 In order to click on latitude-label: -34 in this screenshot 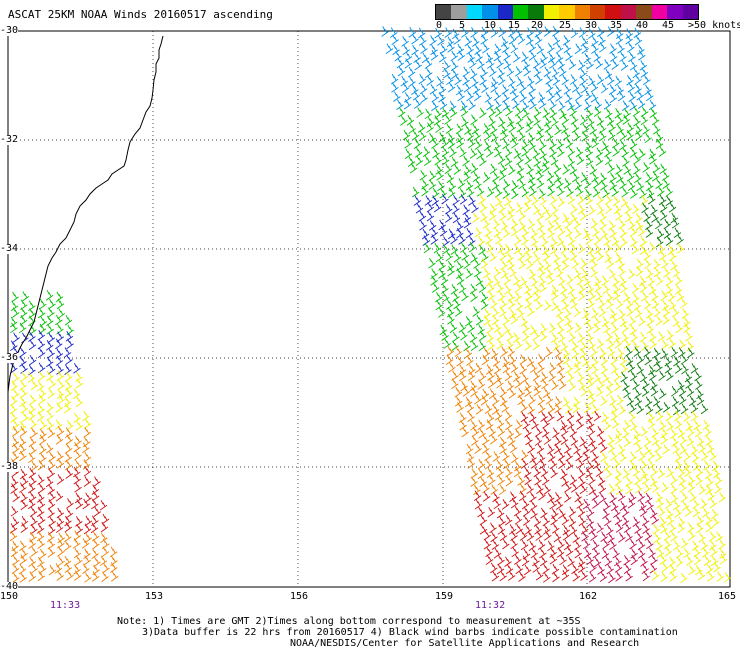, I will do `click(9, 248)`.